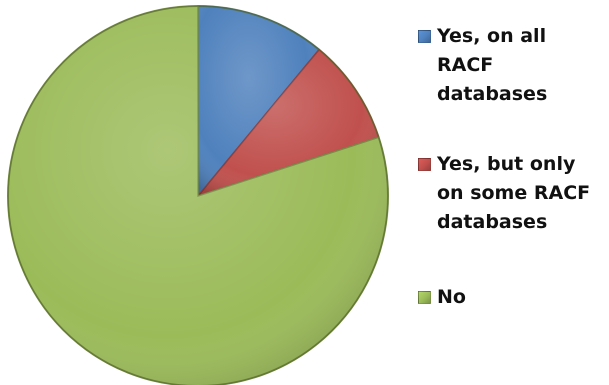  I want to click on legend-item-yes-all: Yes, on all RACF databases, so click(513, 65).